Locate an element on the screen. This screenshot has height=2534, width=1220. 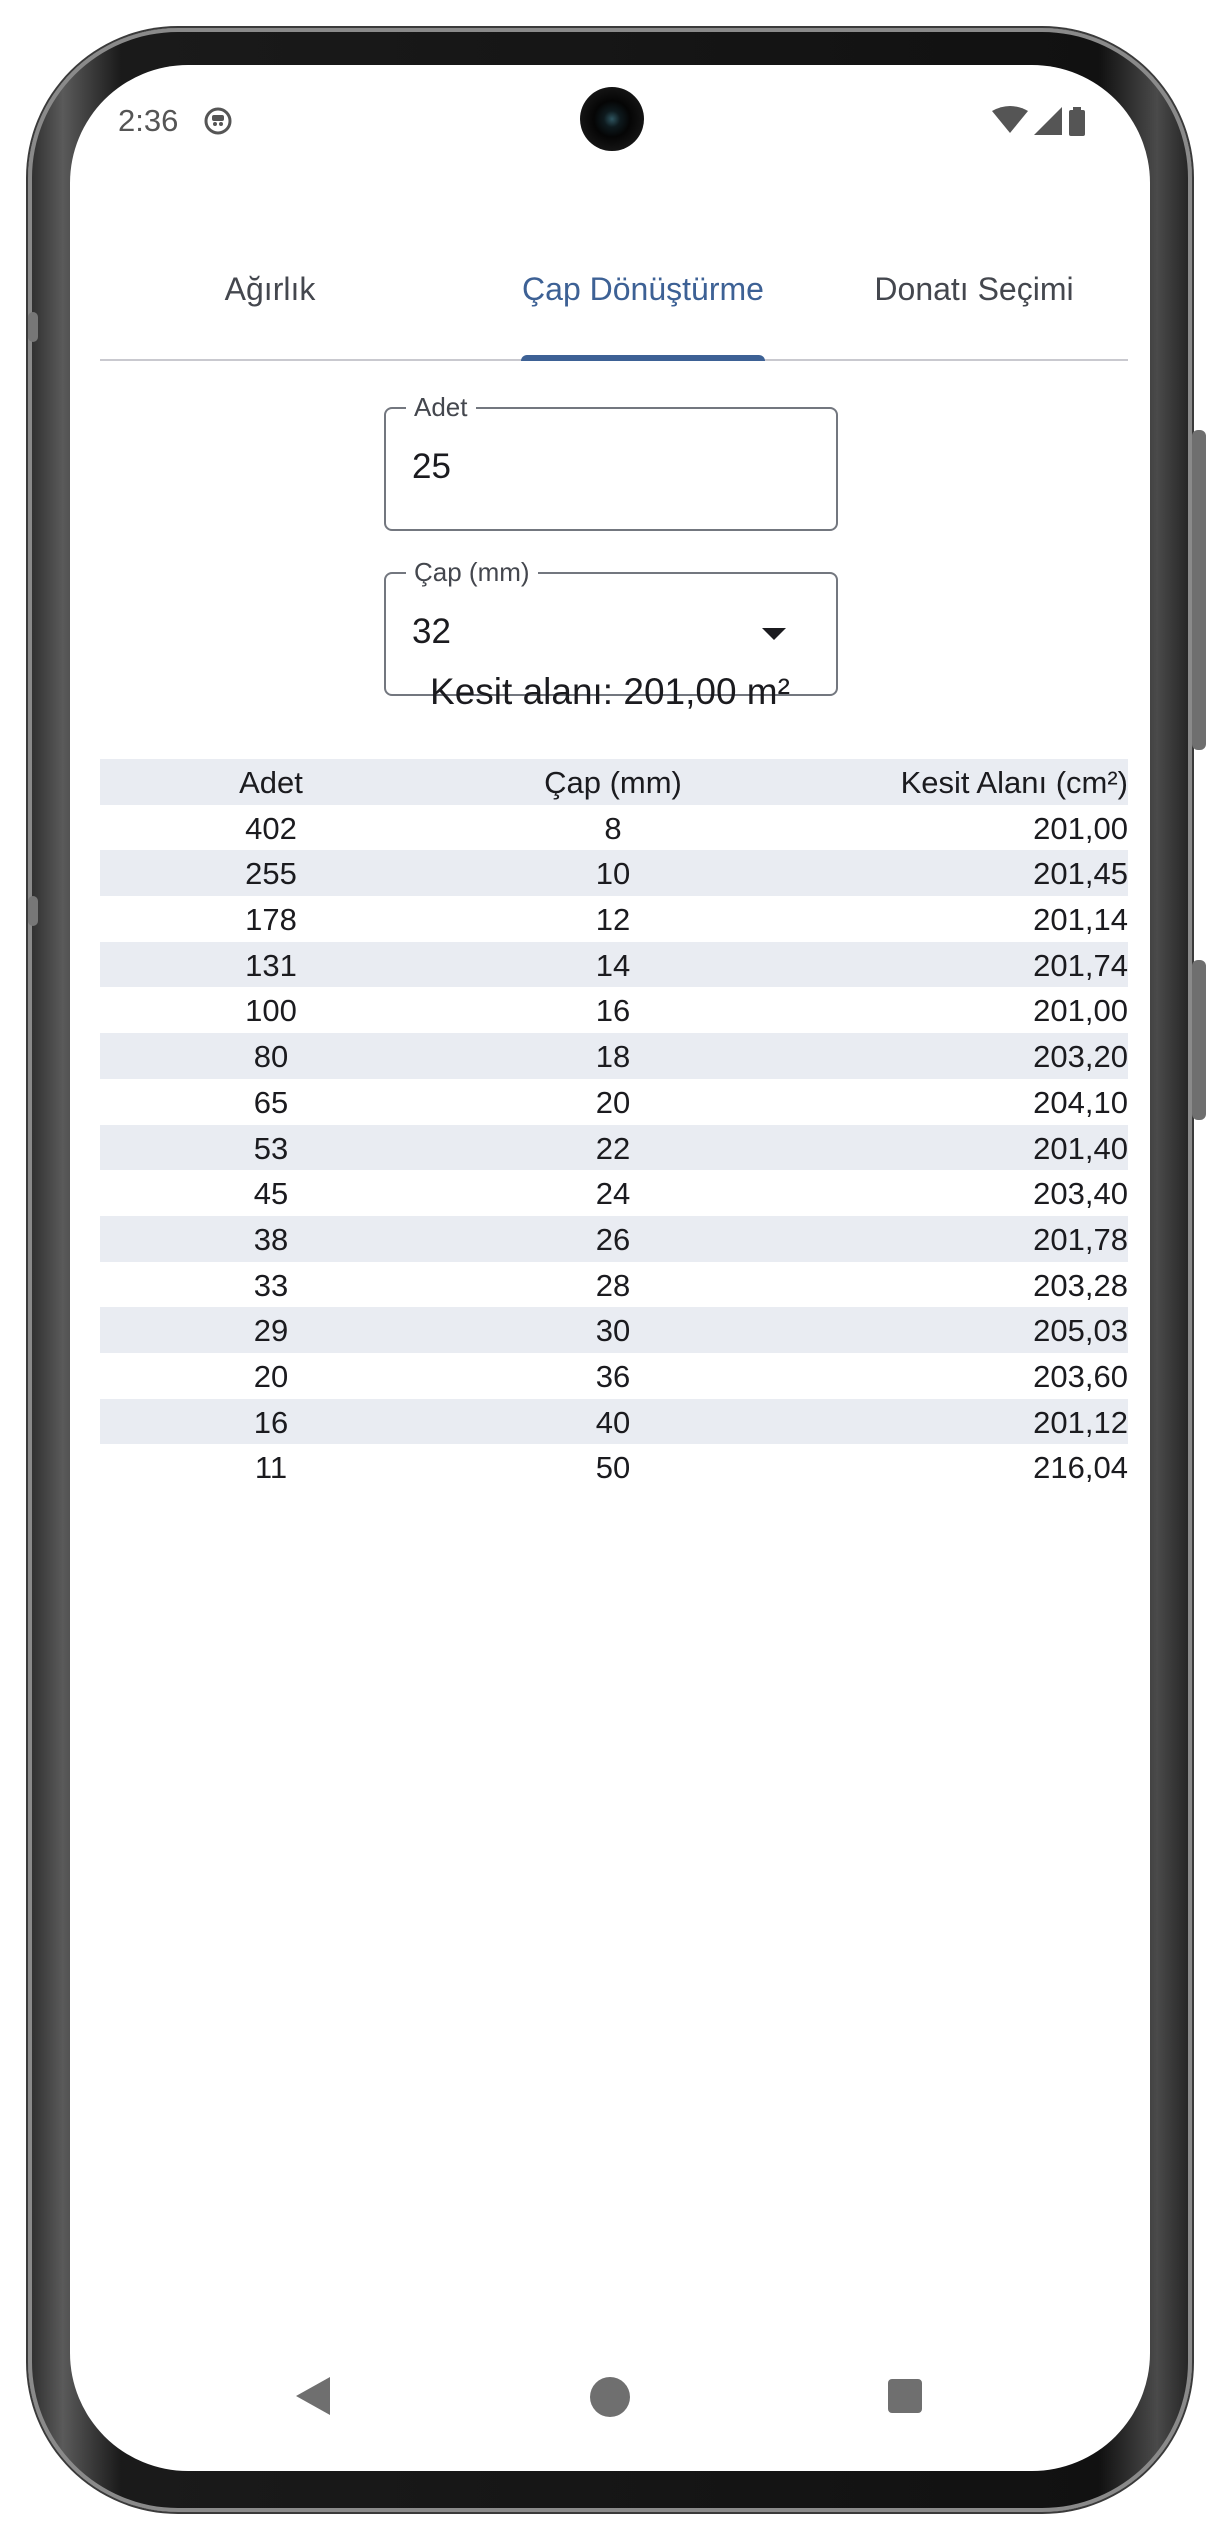
table-row: 11 50 216,04 is located at coordinates (614, 1467).